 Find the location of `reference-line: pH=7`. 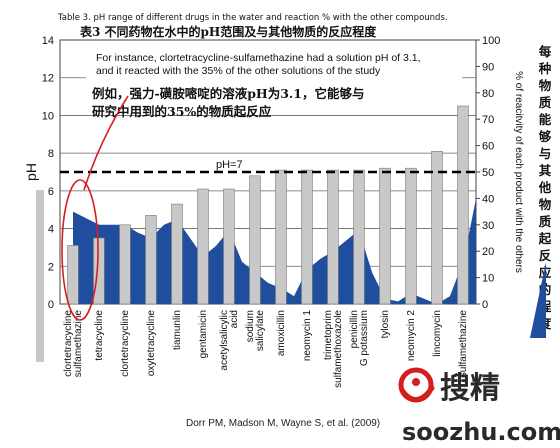

reference-line: pH=7 is located at coordinates (268, 166).